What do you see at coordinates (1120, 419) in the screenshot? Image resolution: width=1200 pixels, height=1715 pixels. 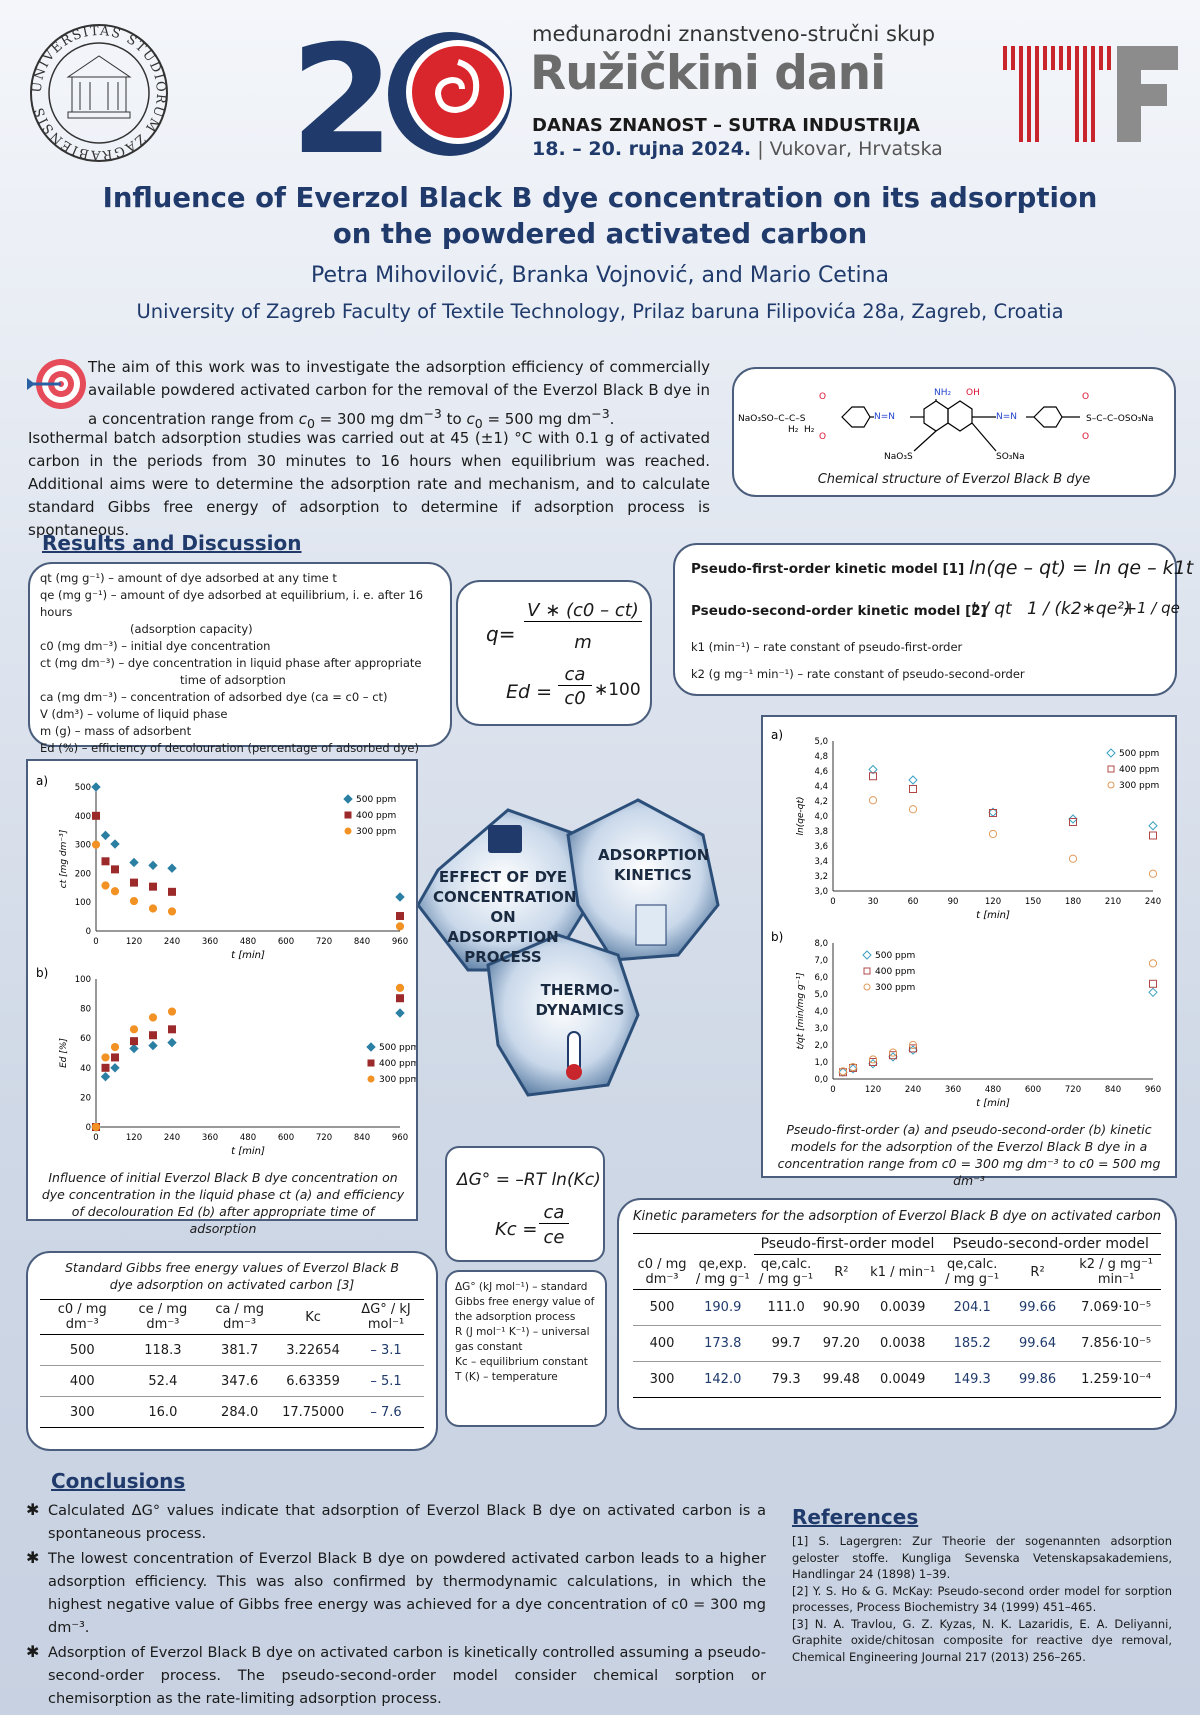 I see `right-group: S–C–C–OSO₃Na` at bounding box center [1120, 419].